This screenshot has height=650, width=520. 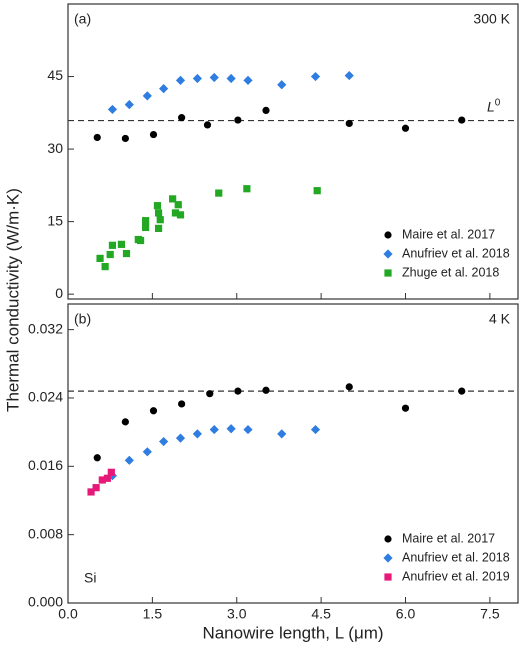 I want to click on reference-label: L0, so click(x=494, y=105).